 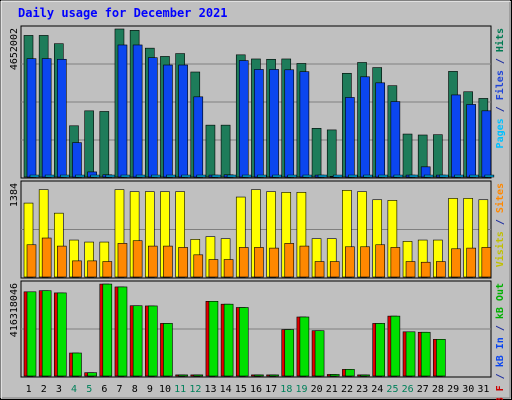 What do you see at coordinates (500, 88) in the screenshot?
I see `series-label: Pages / Files / Hits` at bounding box center [500, 88].